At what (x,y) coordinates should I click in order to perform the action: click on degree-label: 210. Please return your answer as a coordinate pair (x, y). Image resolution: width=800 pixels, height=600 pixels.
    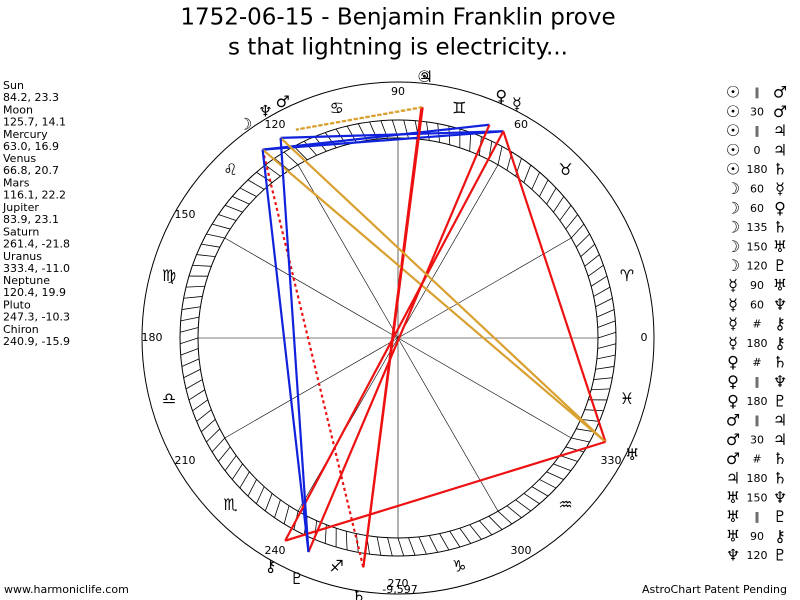
    Looking at the image, I should click on (184, 460).